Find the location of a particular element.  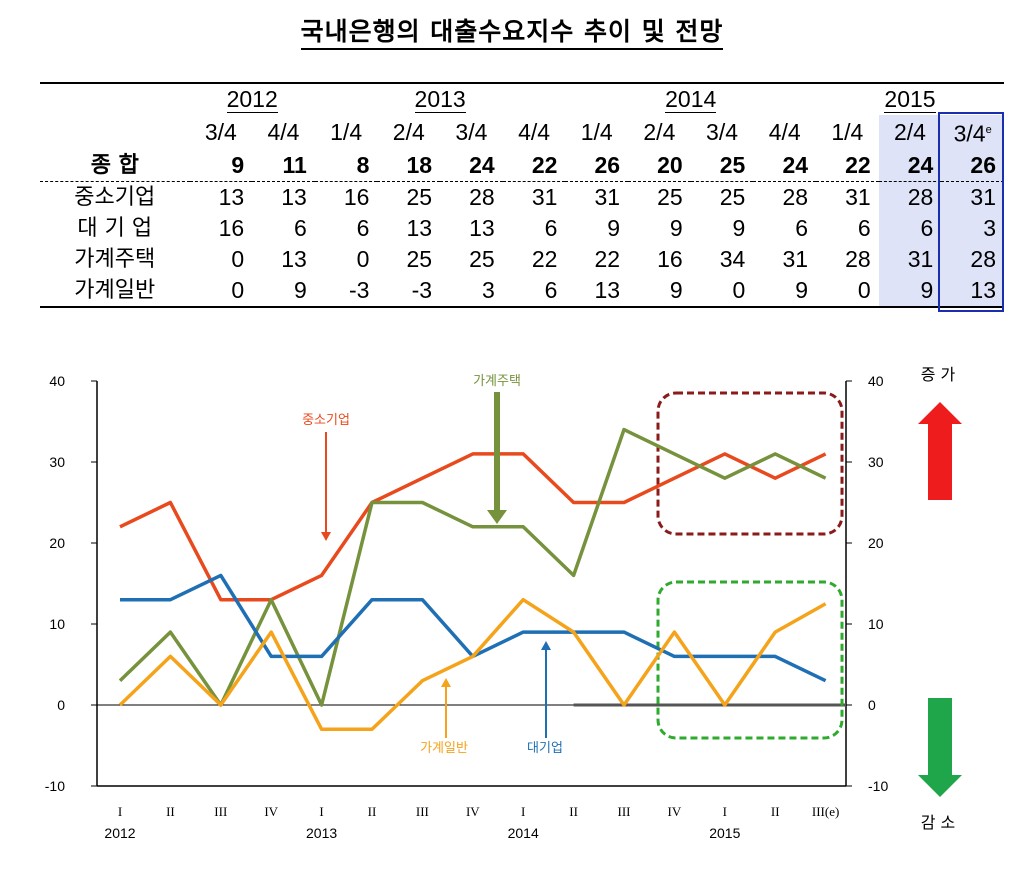

x-tick-label: III is located at coordinates (220, 811).